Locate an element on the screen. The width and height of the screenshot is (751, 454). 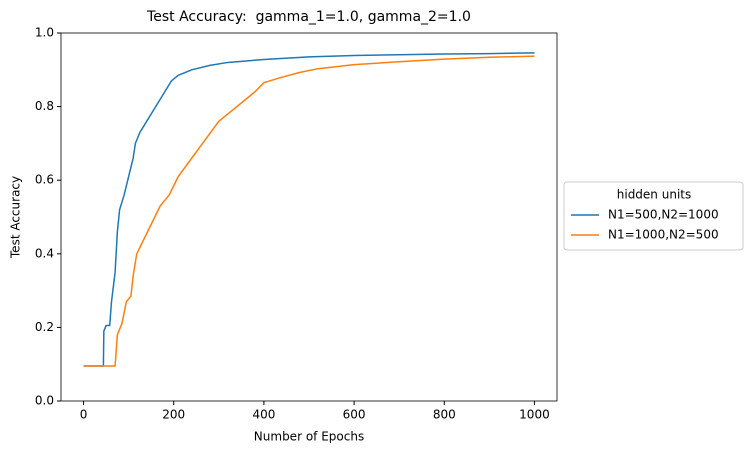
x-tick-label: 400 is located at coordinates (263, 415).